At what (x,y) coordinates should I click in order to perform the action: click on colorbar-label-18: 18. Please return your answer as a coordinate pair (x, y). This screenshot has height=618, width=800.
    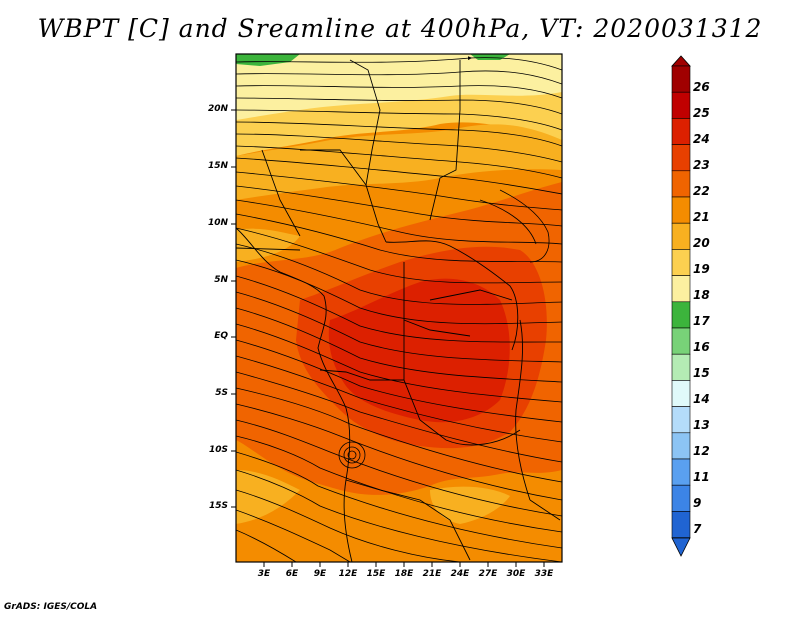
    Looking at the image, I should click on (701, 295).